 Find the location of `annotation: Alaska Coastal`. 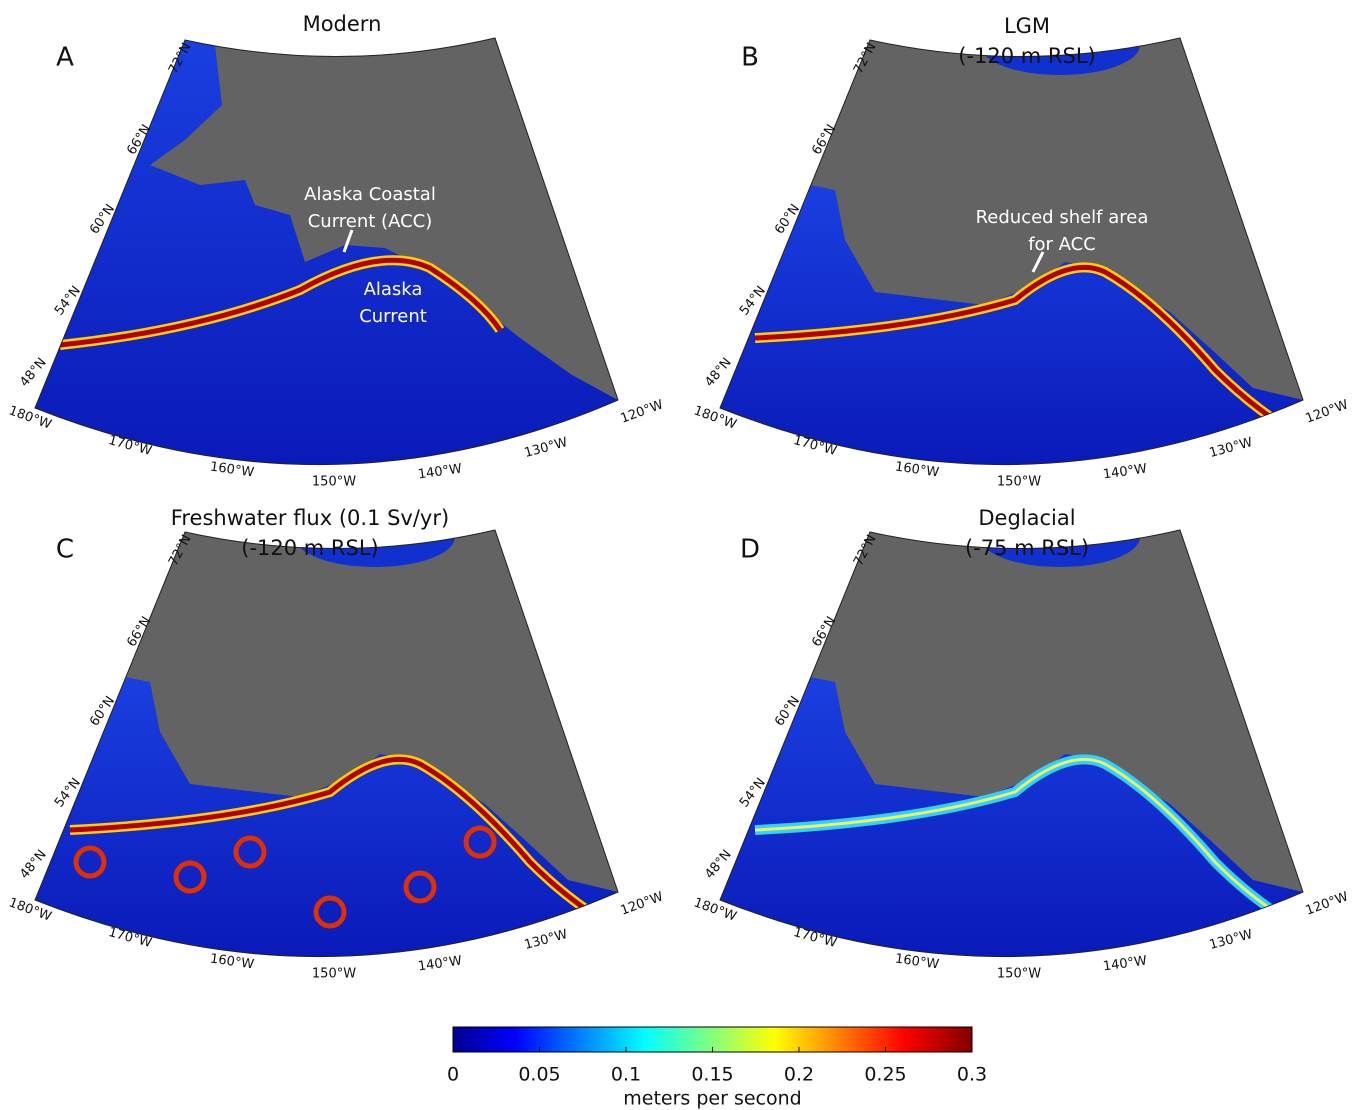

annotation: Alaska Coastal is located at coordinates (370, 194).